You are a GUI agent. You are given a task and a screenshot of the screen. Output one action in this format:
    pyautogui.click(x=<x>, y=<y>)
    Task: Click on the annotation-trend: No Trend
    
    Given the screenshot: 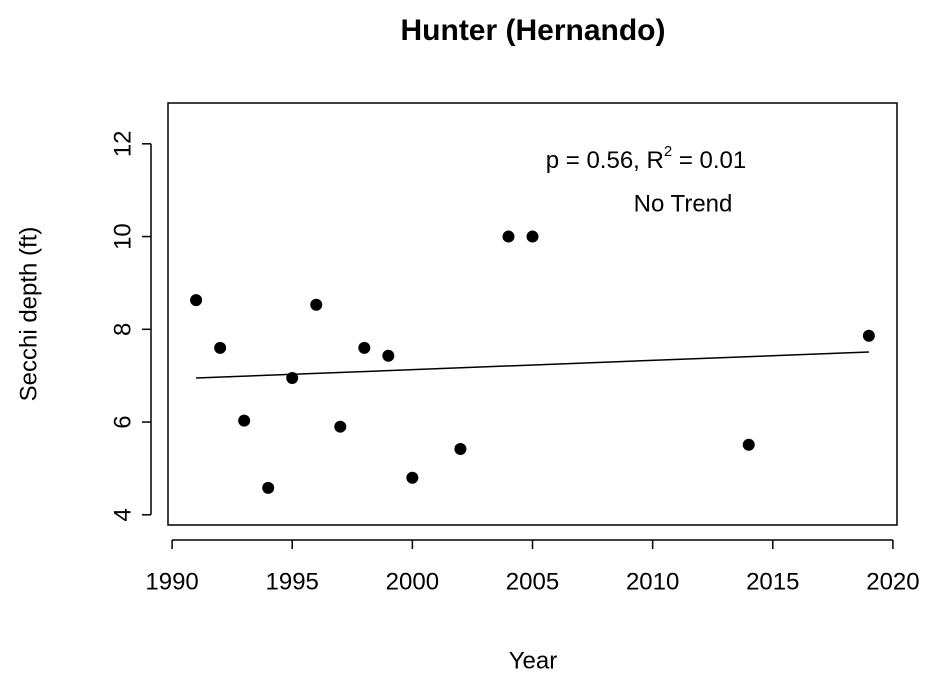 What is the action you would take?
    pyautogui.click(x=683, y=203)
    